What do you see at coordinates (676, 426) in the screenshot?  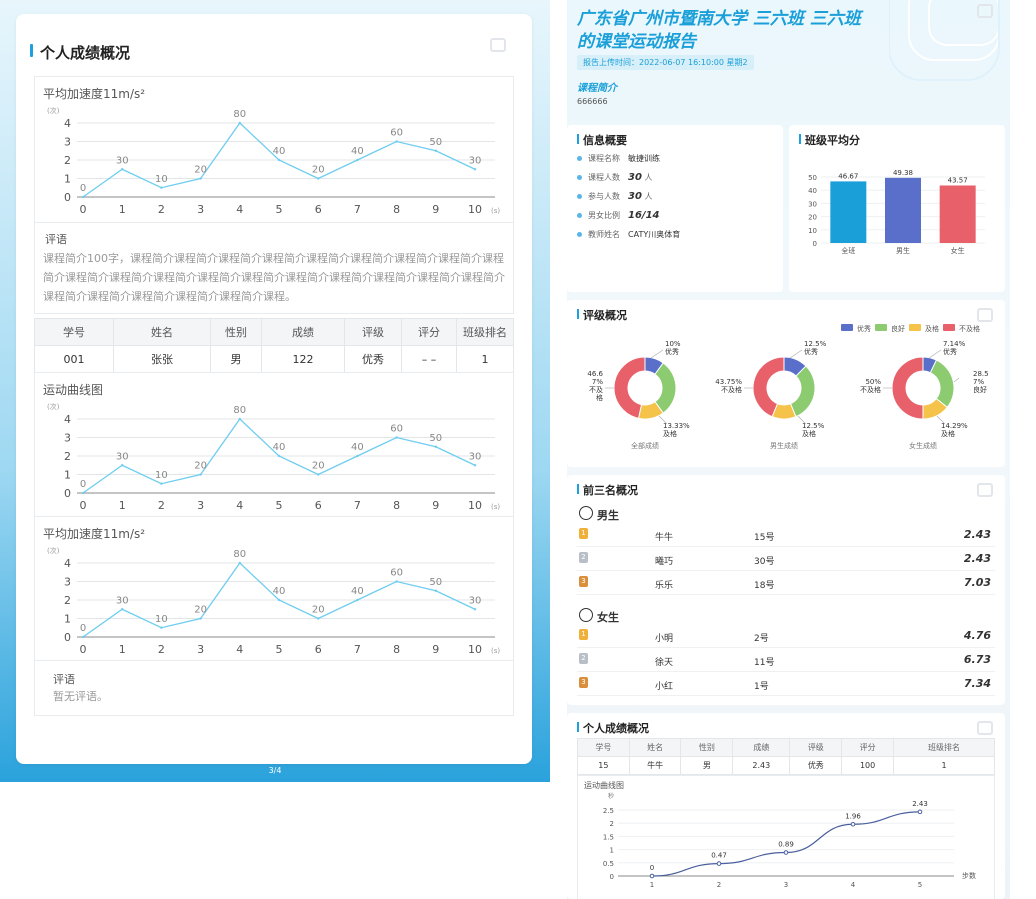 I see `callout-pass: 13.33%` at bounding box center [676, 426].